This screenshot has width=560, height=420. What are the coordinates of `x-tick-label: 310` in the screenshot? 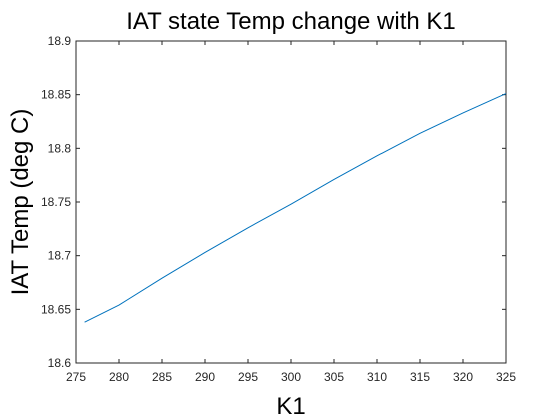 It's located at (377, 377).